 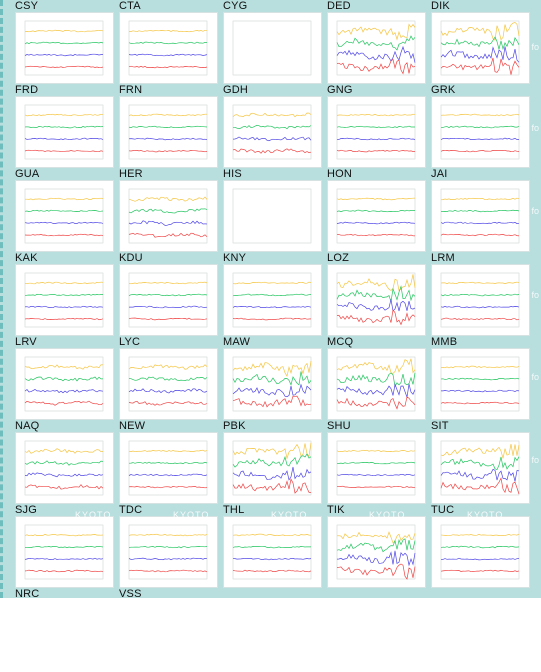 I want to click on station-code: LRV, so click(x=26, y=342).